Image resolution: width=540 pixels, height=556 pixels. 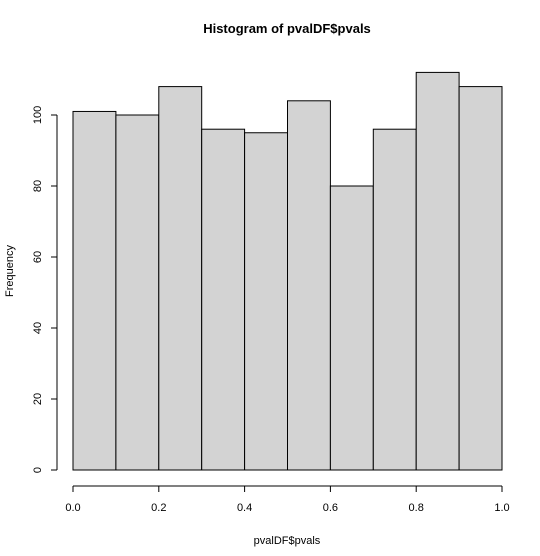 I want to click on chart-title: Histogram of pvalDF$pvals, so click(x=287, y=28).